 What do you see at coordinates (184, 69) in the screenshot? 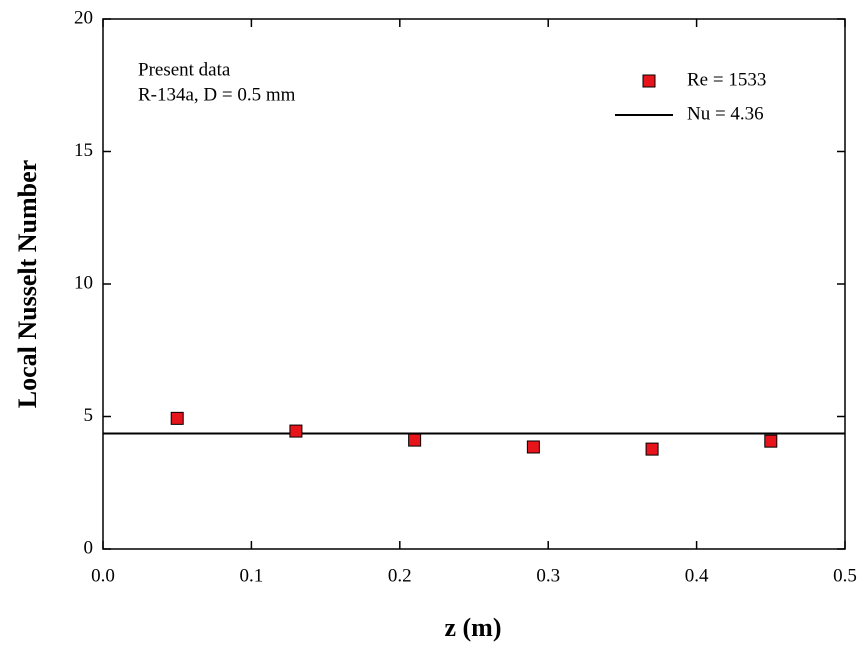
I see `annotation: Present data` at bounding box center [184, 69].